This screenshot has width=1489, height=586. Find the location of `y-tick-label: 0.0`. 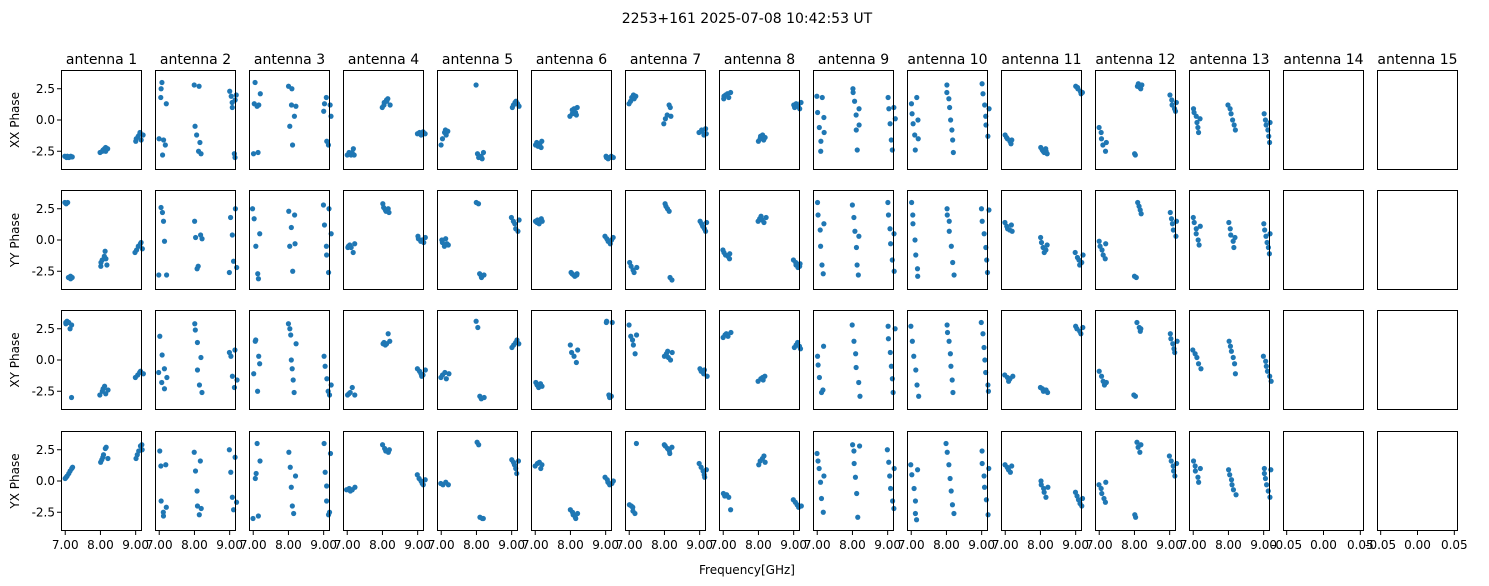

y-tick-label: 0.0 is located at coordinates (45, 360).